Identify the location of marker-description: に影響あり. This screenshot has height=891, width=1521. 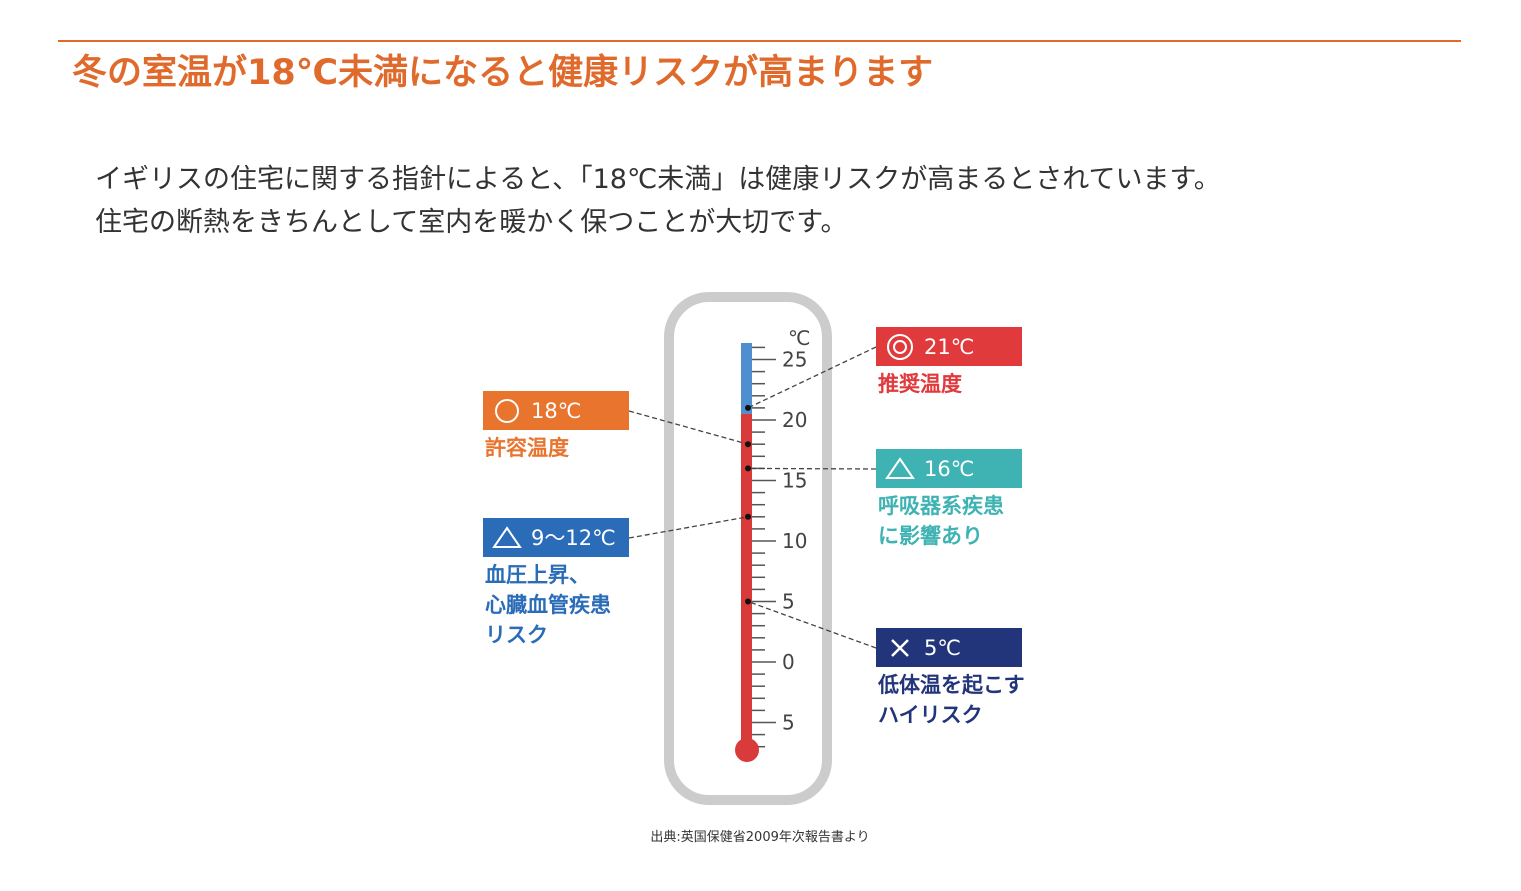
(930, 536).